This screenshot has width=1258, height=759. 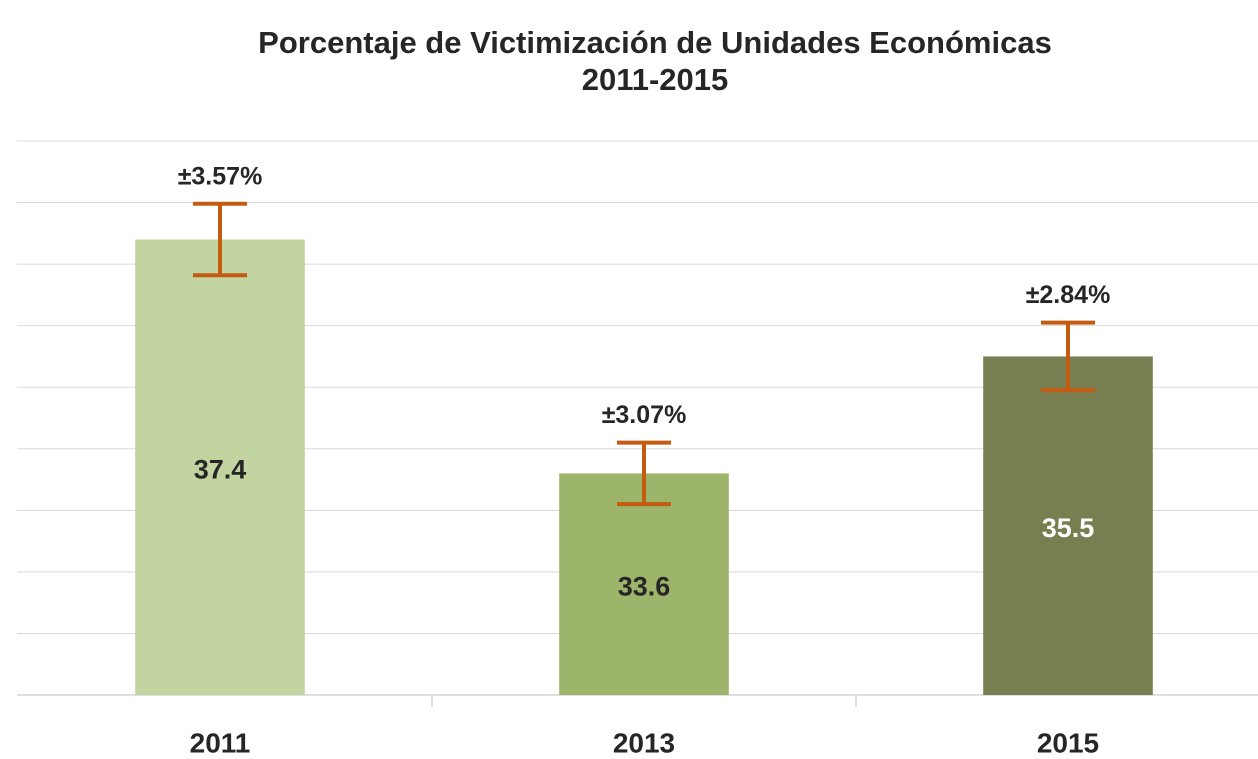 What do you see at coordinates (644, 415) in the screenshot?
I see `error-label: ±3.07%` at bounding box center [644, 415].